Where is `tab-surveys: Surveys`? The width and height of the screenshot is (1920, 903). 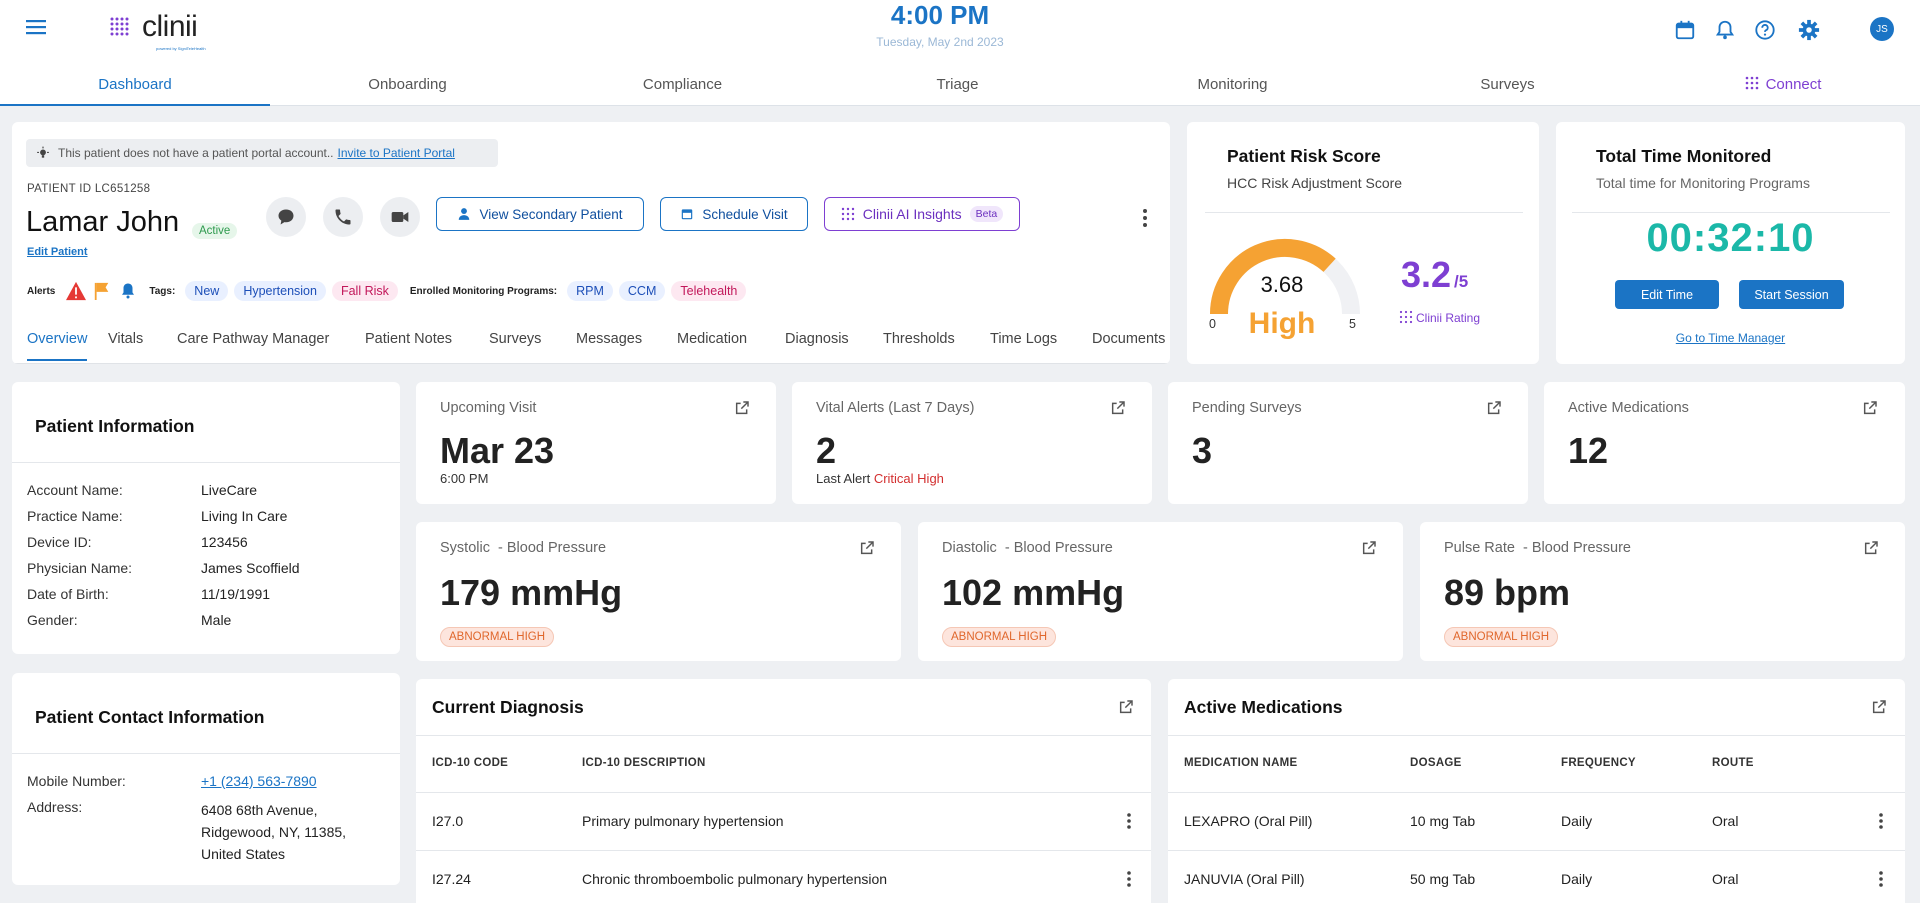 tab-surveys: Surveys is located at coordinates (1507, 84).